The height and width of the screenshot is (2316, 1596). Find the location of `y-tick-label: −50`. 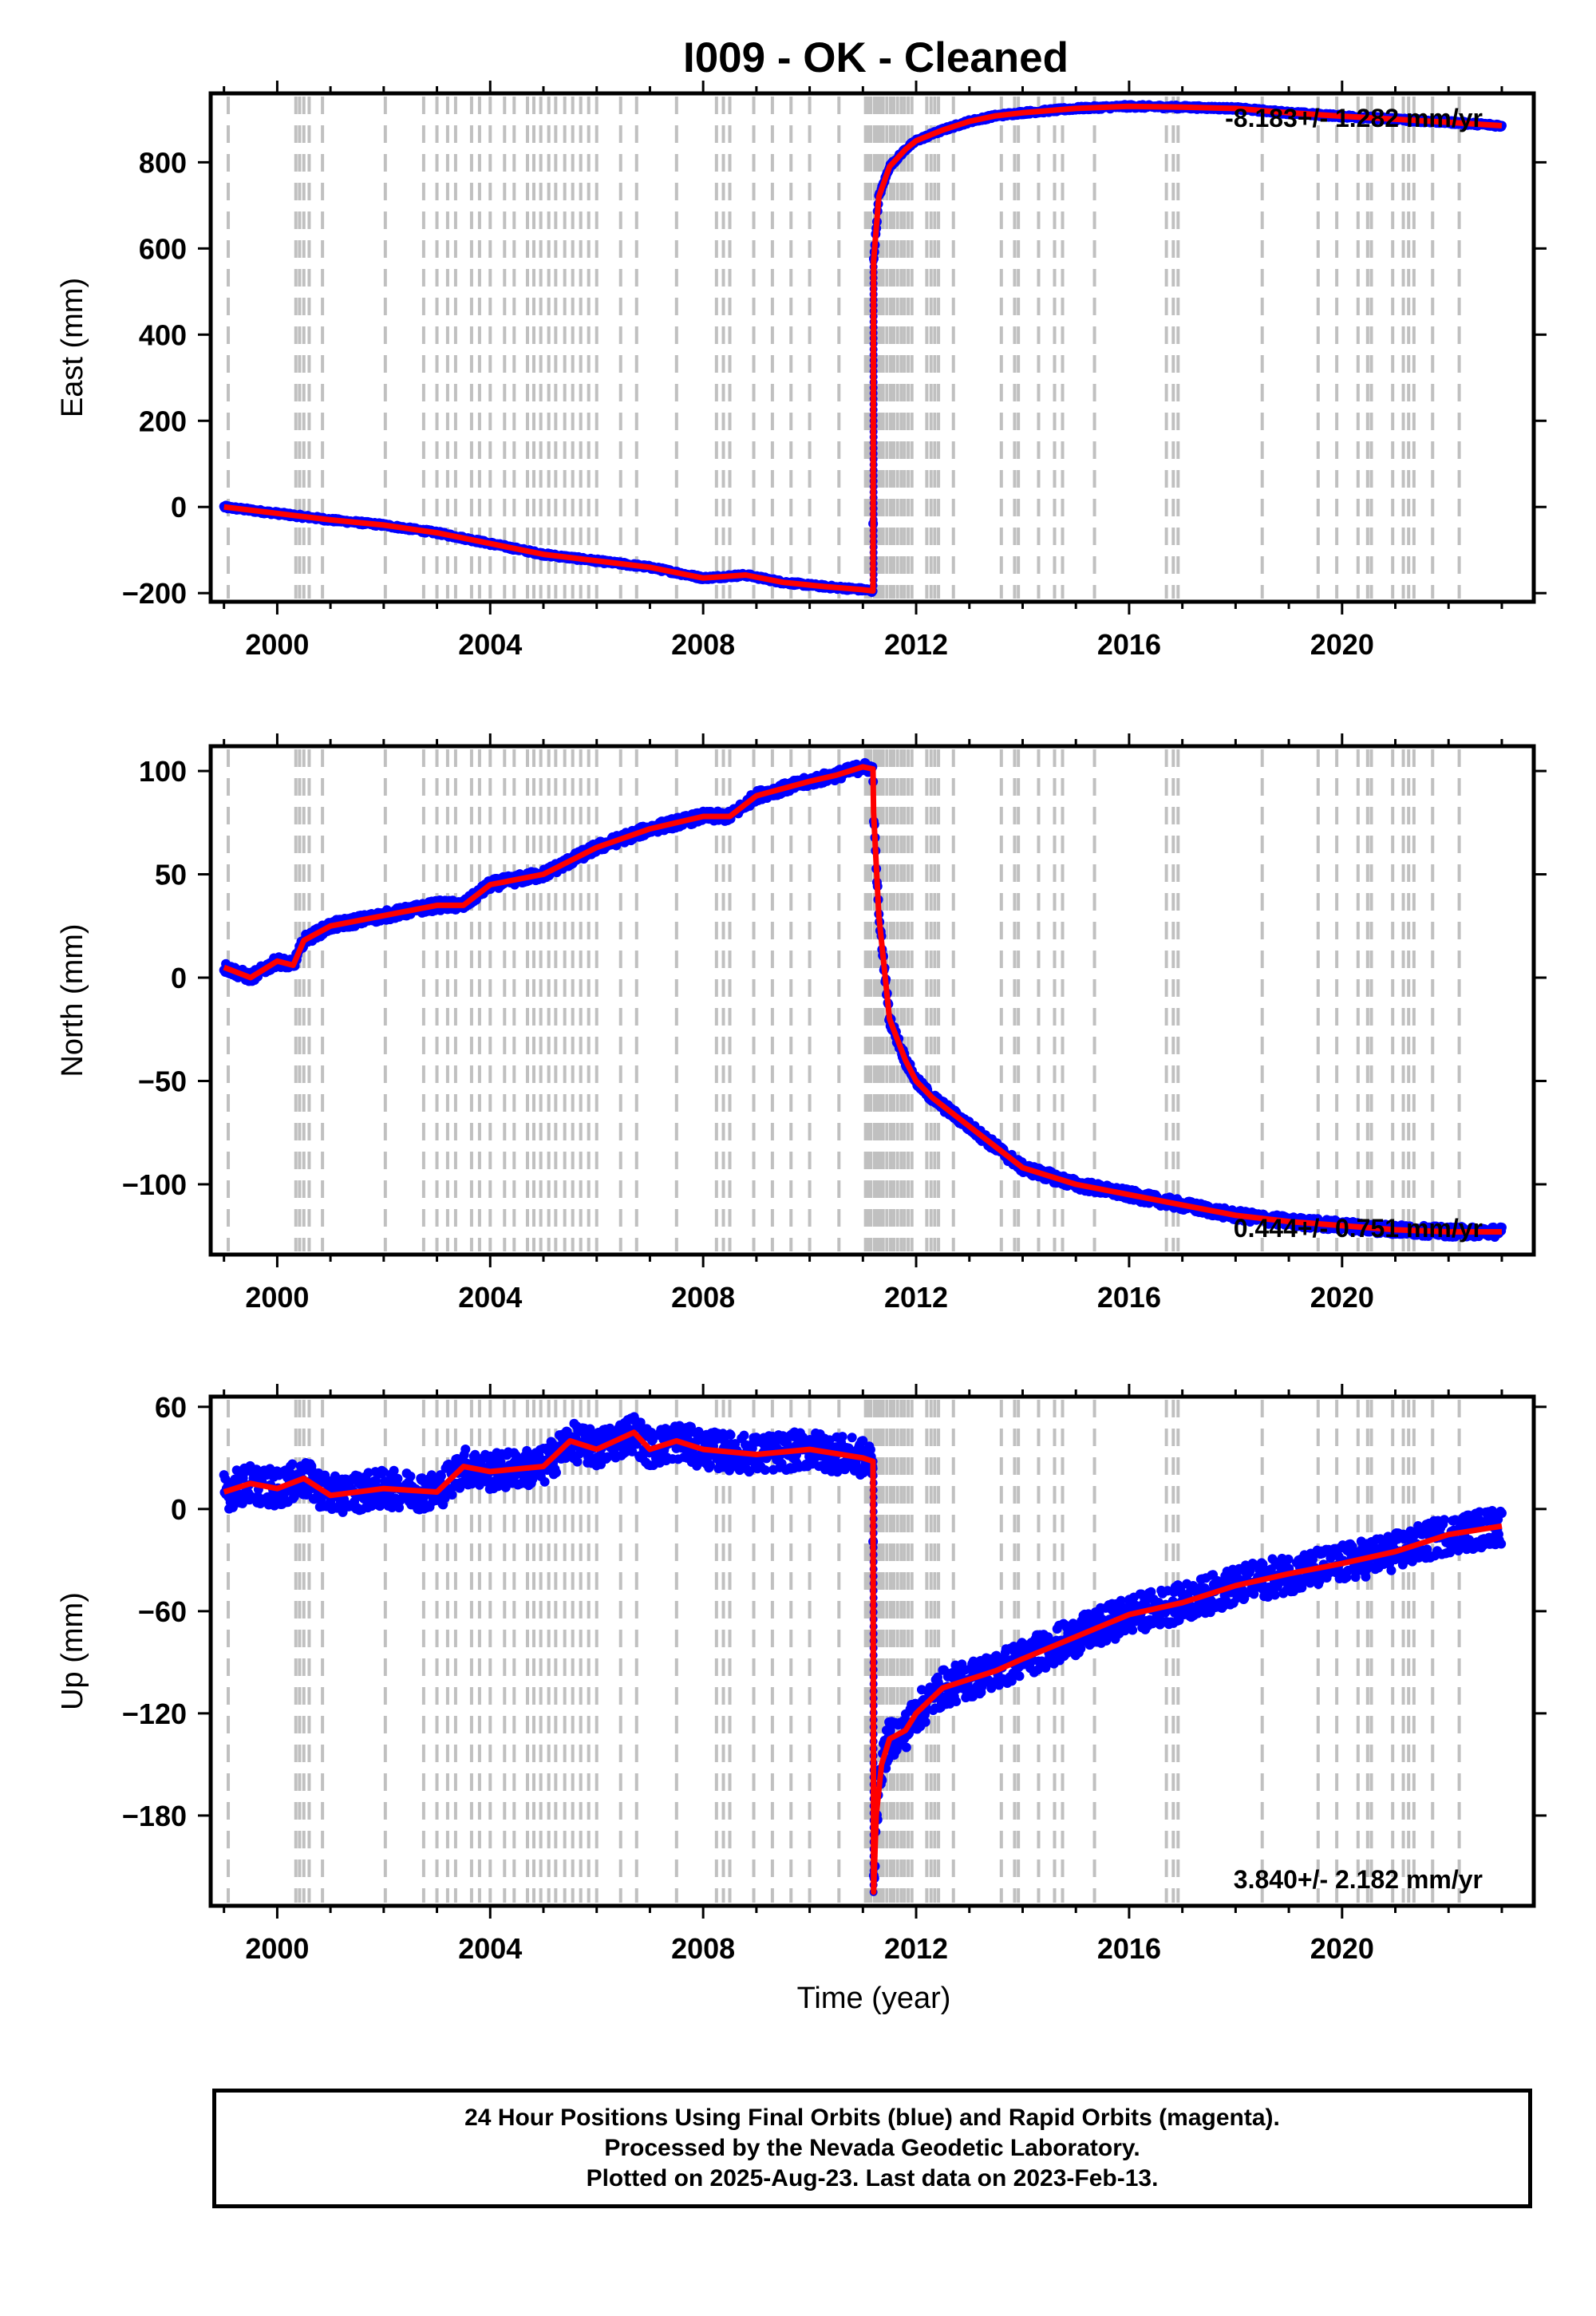

y-tick-label: −50 is located at coordinates (162, 1081).